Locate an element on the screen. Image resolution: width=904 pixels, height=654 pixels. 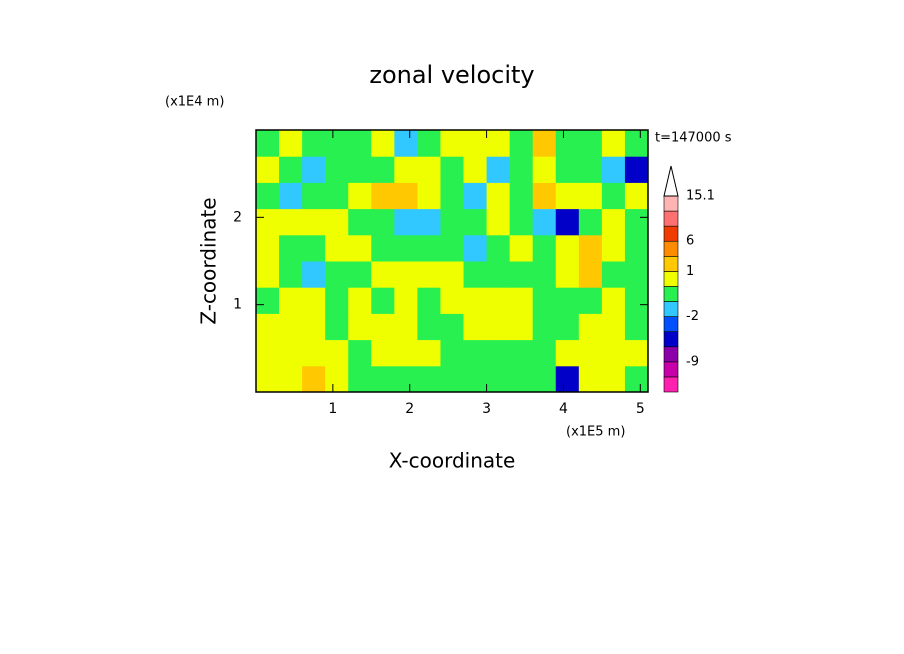
colorbar-label: -9 is located at coordinates (692, 361).